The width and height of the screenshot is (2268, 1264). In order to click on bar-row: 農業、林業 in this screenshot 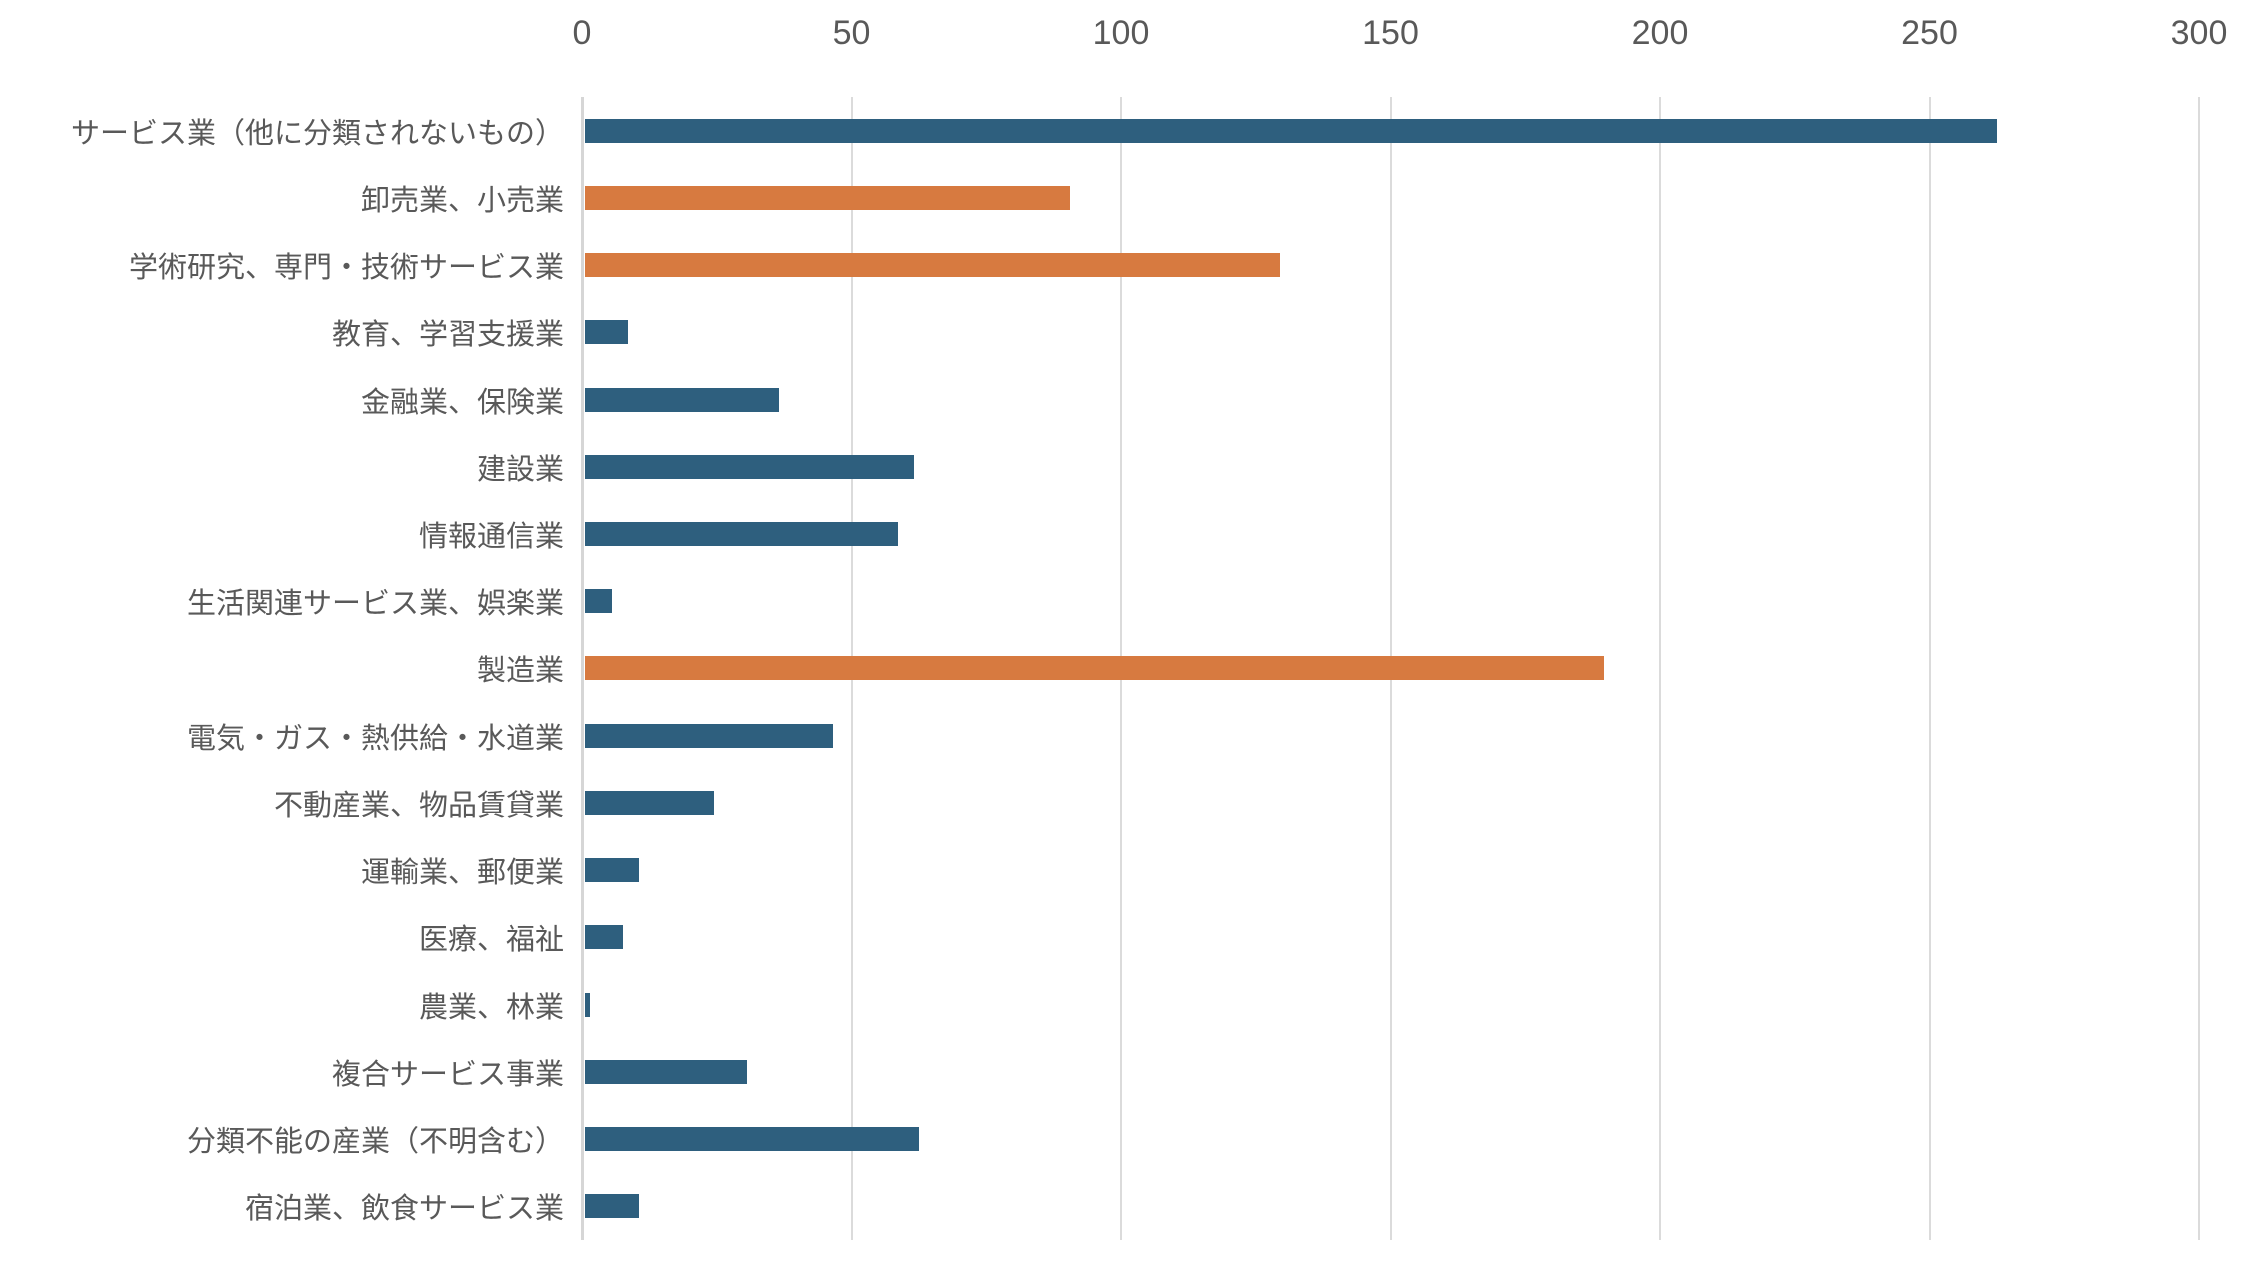, I will do `click(1134, 1004)`.